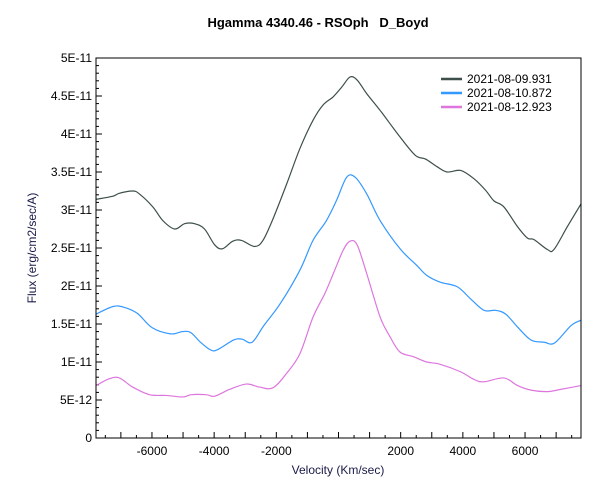  Describe the element at coordinates (525, 451) in the screenshot. I see `x-tick-label: 6000` at that location.